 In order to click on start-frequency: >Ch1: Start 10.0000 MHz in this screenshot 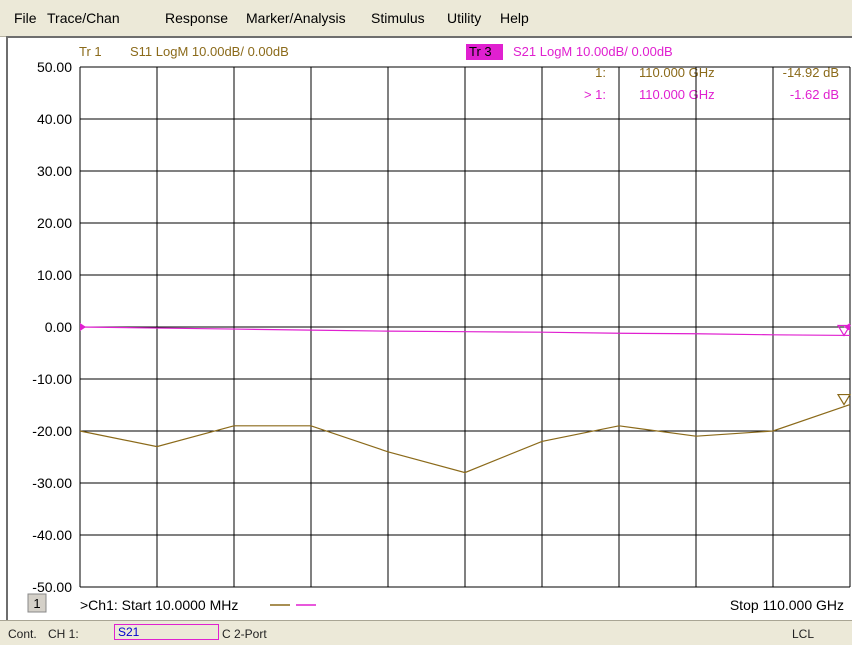, I will do `click(159, 605)`.